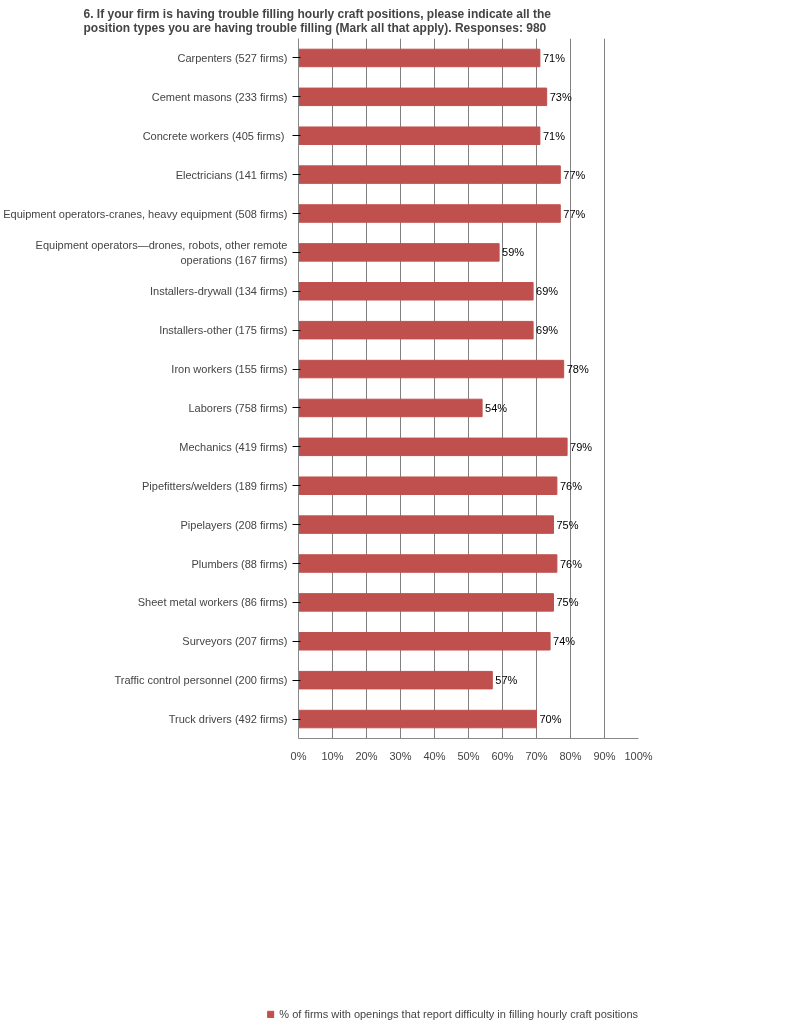 This screenshot has height=1035, width=800. What do you see at coordinates (215, 485) in the screenshot?
I see `y-tick-label: Pipefitters/welders (189 firms)` at bounding box center [215, 485].